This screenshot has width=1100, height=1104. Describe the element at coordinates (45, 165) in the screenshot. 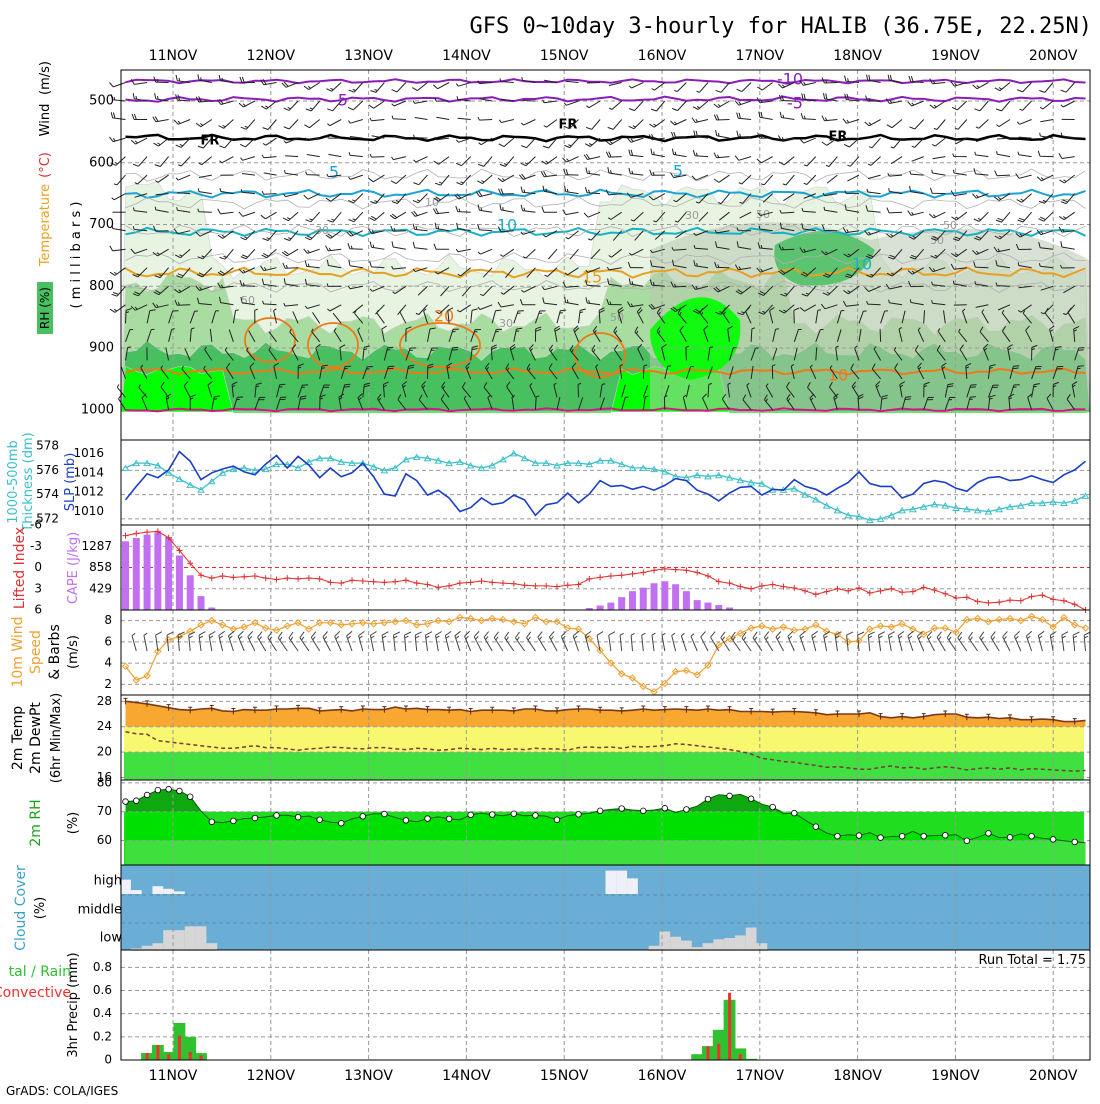

I see `temperature-unit-label: (°C)` at that location.